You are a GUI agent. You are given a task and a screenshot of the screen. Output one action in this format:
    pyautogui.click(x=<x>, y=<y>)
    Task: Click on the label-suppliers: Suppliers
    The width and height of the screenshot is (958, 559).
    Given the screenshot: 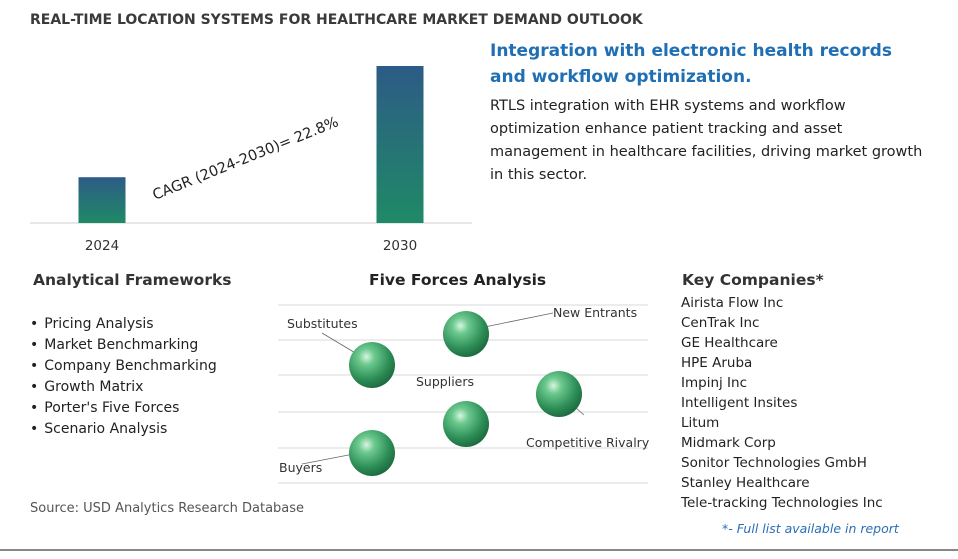 What is the action you would take?
    pyautogui.click(x=445, y=381)
    